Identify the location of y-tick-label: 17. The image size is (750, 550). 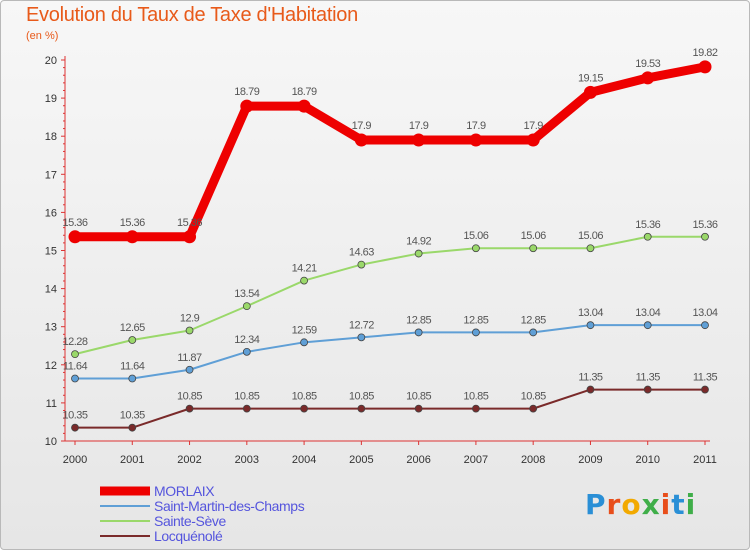
(51, 175).